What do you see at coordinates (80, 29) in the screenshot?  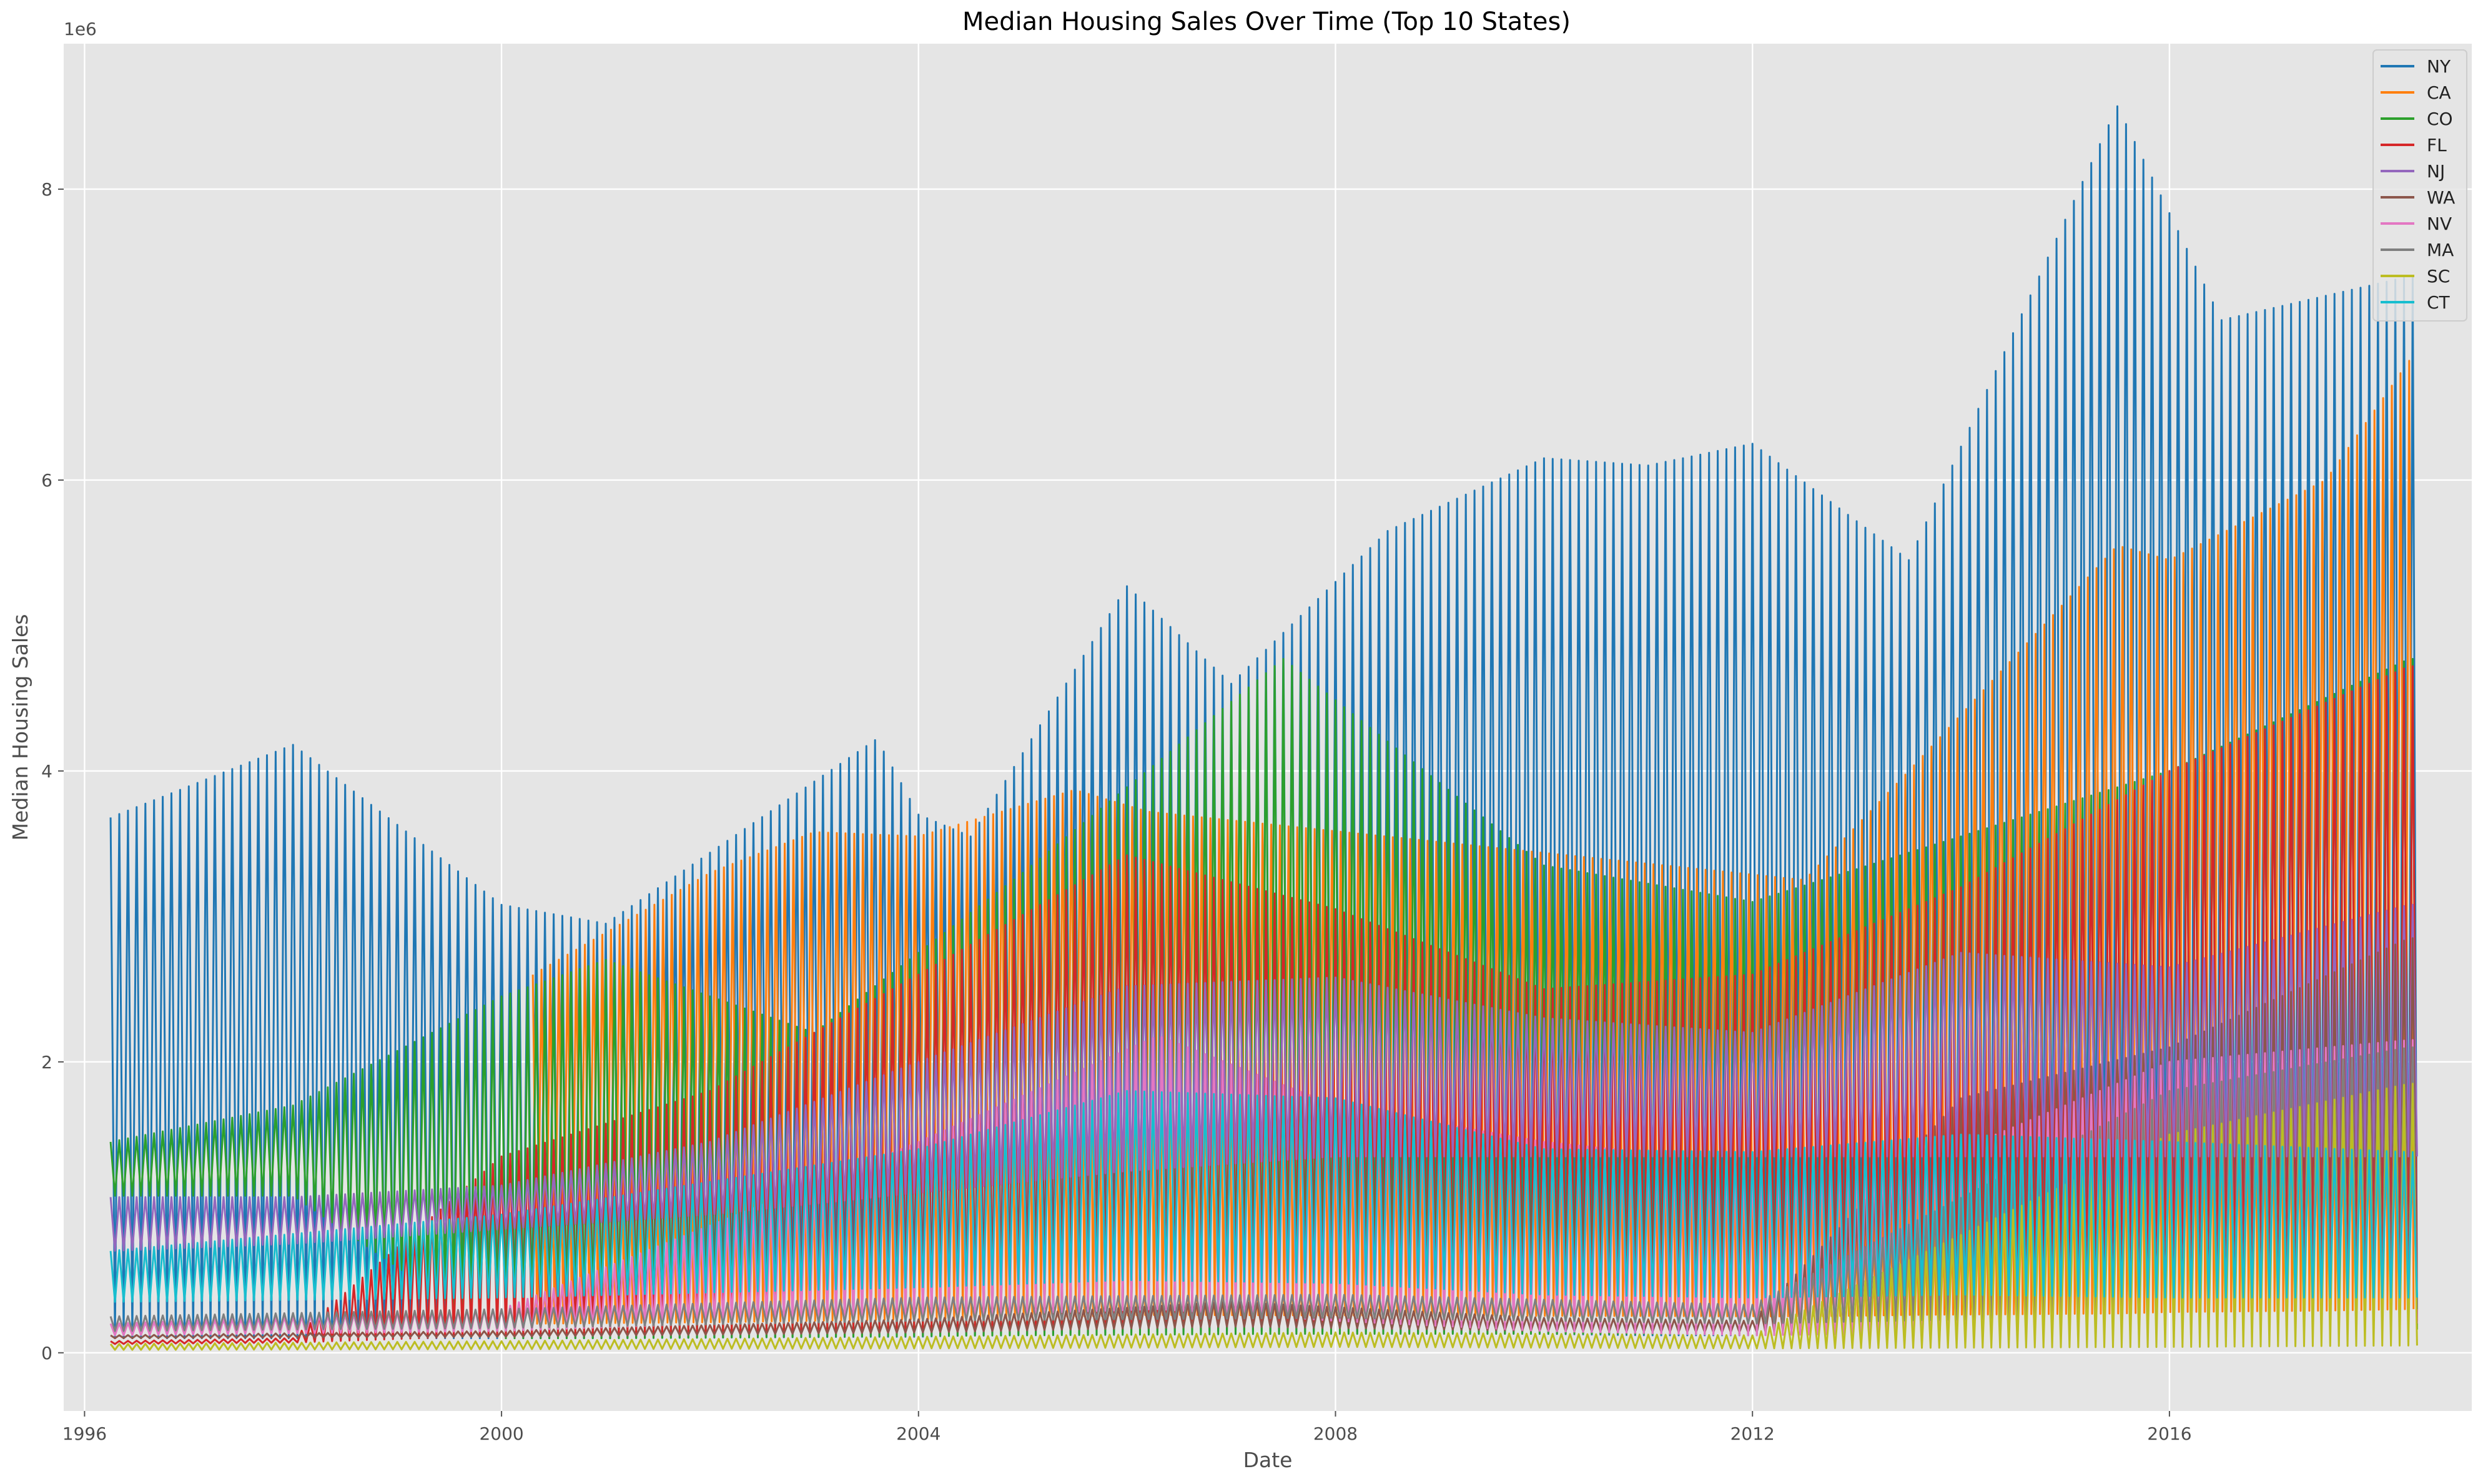 I see `y-offset-label: 1e6` at bounding box center [80, 29].